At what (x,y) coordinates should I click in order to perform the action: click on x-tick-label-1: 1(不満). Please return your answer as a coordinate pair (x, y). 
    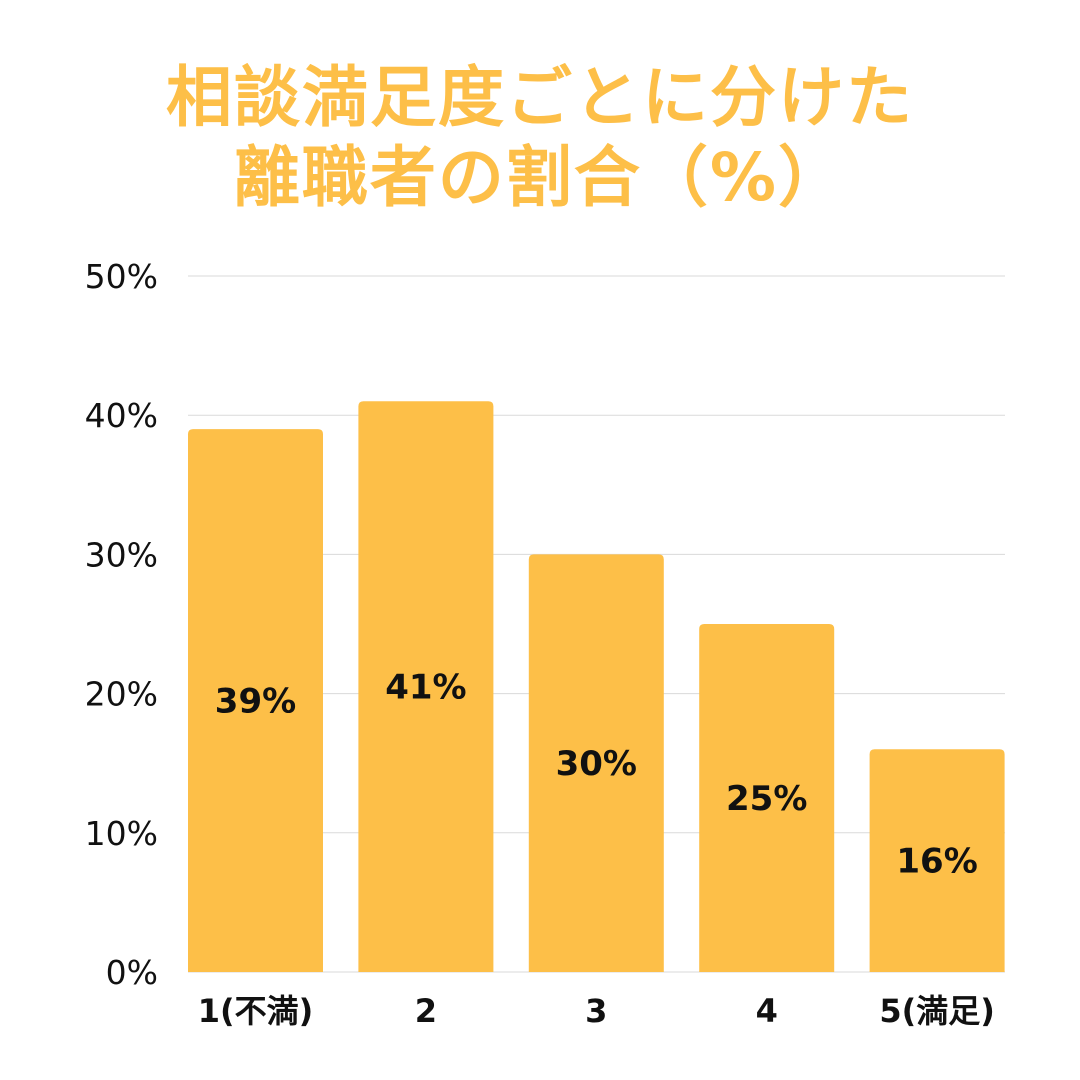
    Looking at the image, I should click on (256, 1011).